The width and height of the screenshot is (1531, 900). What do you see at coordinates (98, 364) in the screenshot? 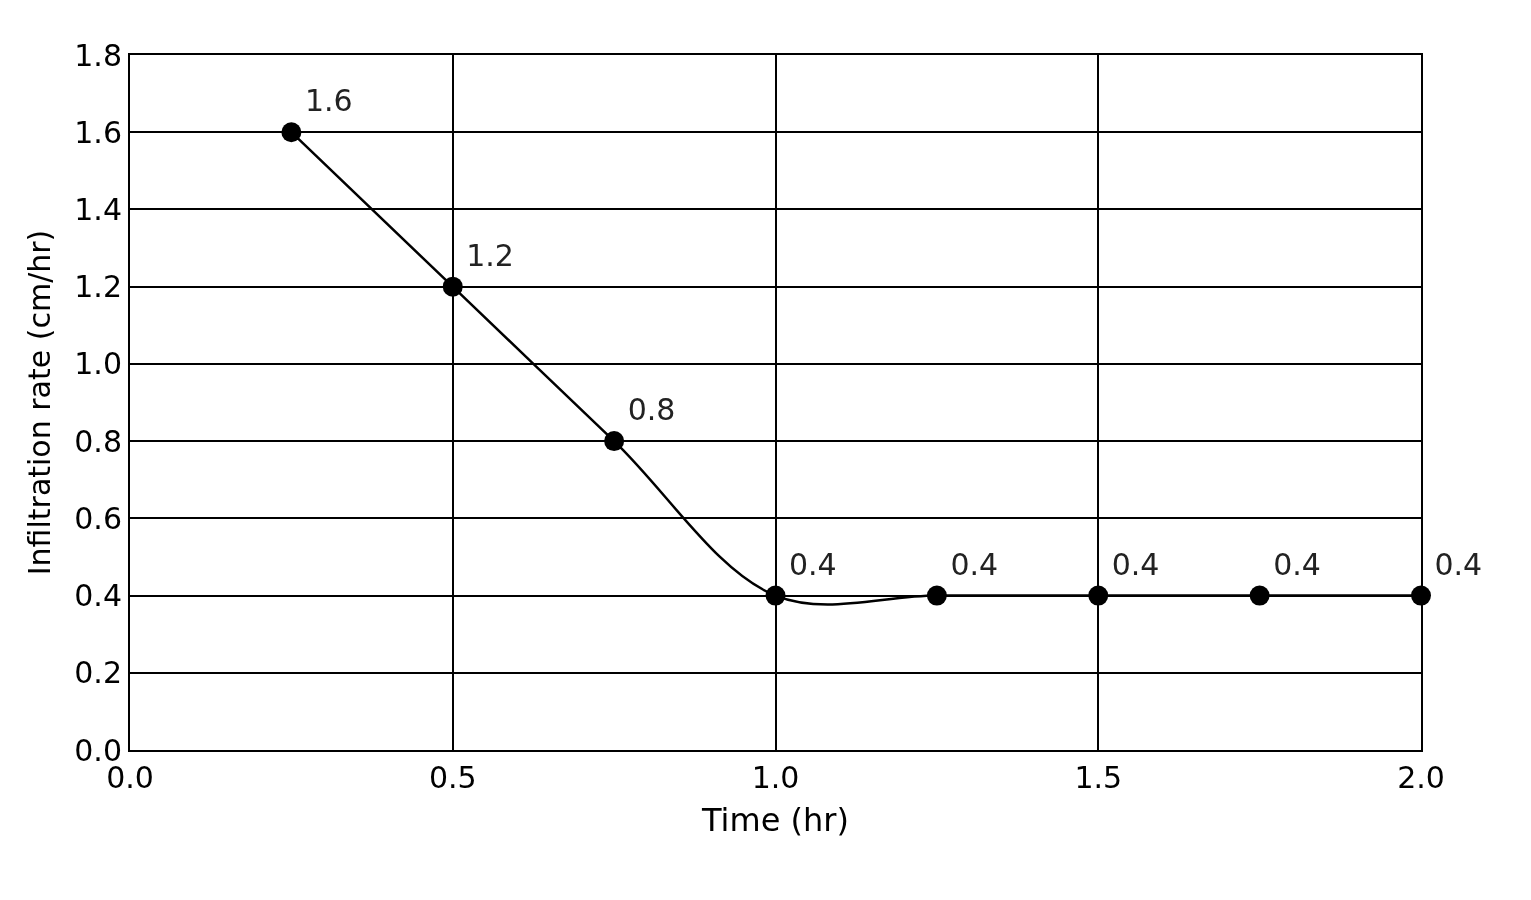
I see `y-tick-label: 1.0` at bounding box center [98, 364].